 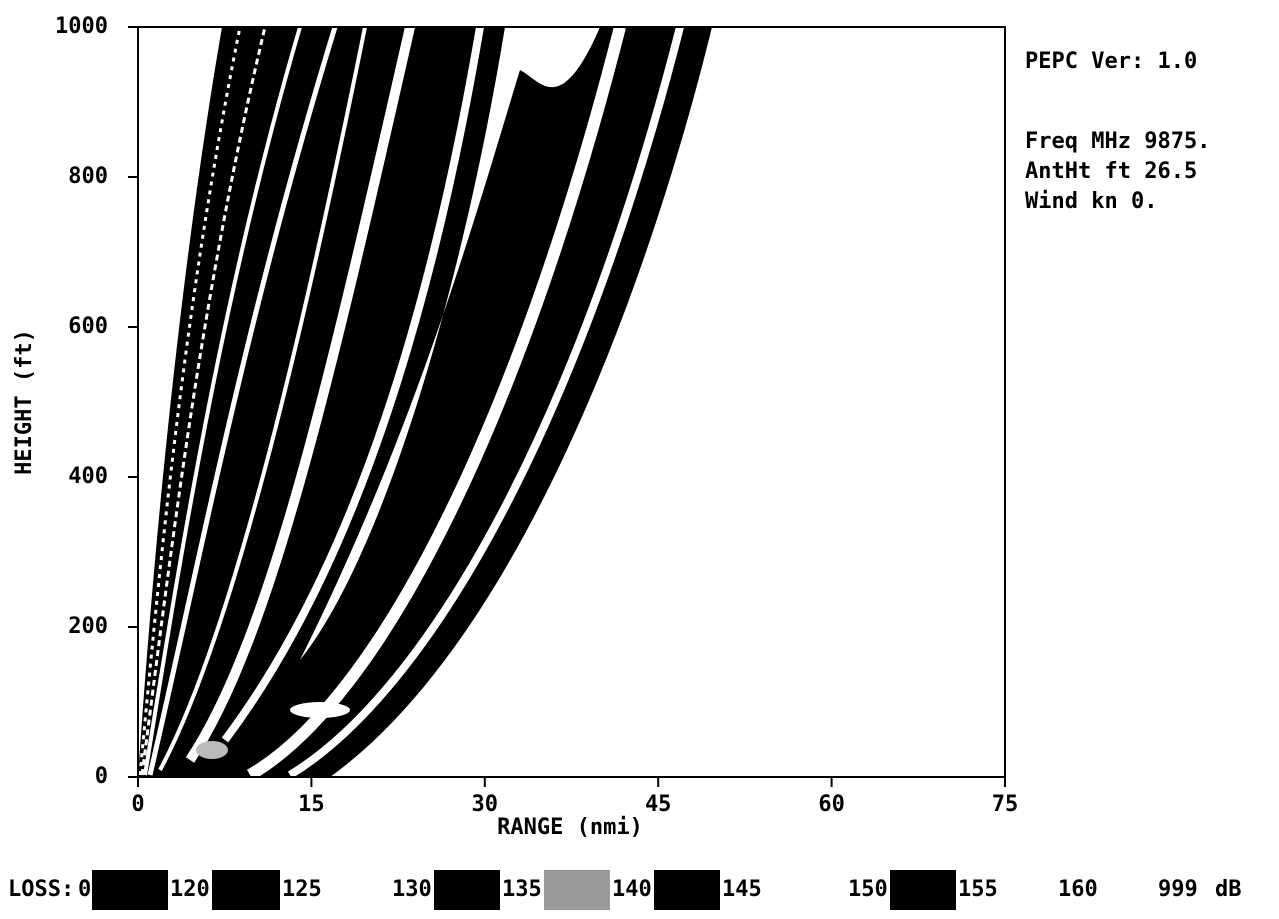 I want to click on x-tick-label: 60, so click(x=831, y=804).